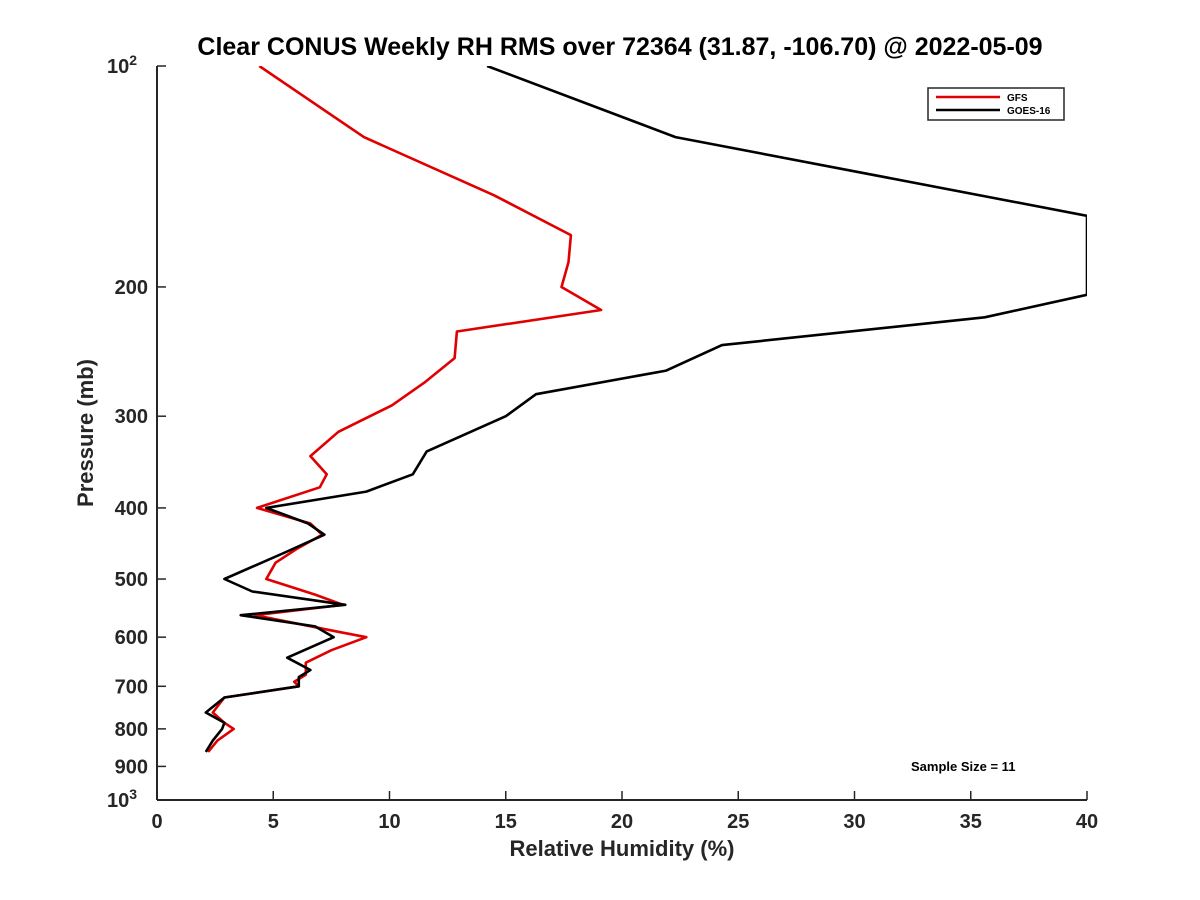  I want to click on y-tick-label: 10², so click(122, 65).